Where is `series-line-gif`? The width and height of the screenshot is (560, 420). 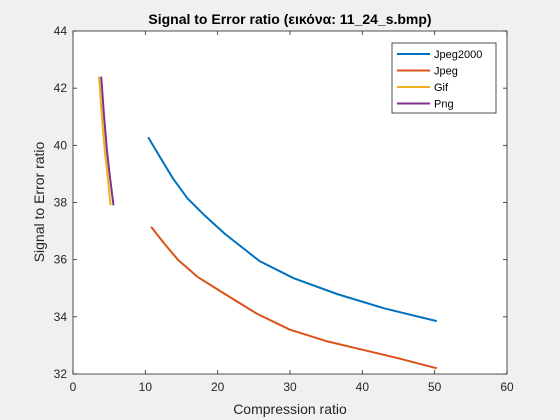
series-line-gif is located at coordinates (105, 141).